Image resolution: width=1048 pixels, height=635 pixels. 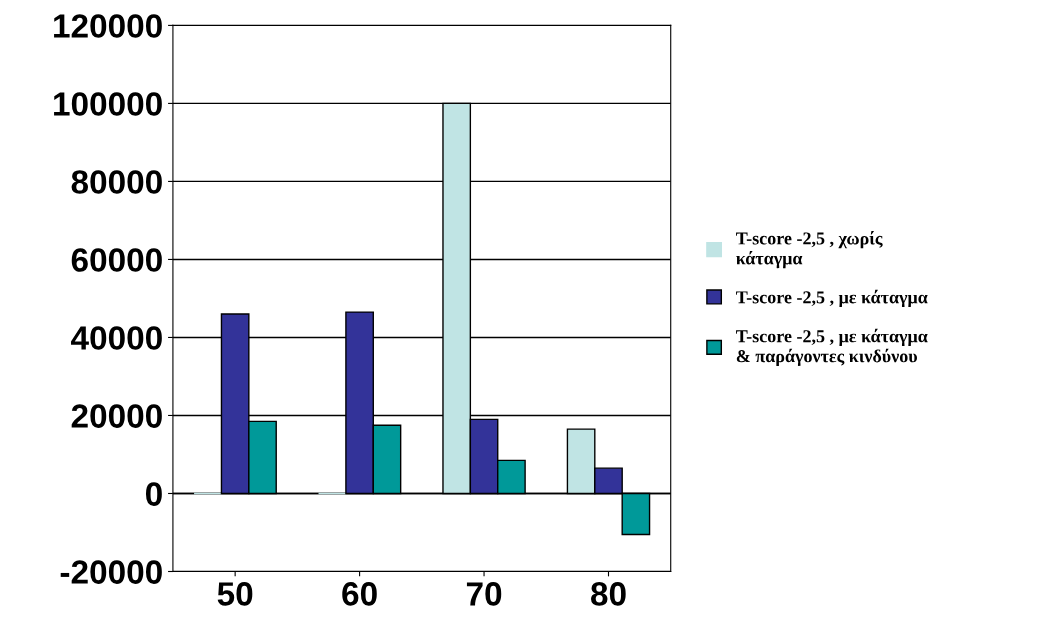 What do you see at coordinates (116, 338) in the screenshot?
I see `y-tick-label: 40000` at bounding box center [116, 338].